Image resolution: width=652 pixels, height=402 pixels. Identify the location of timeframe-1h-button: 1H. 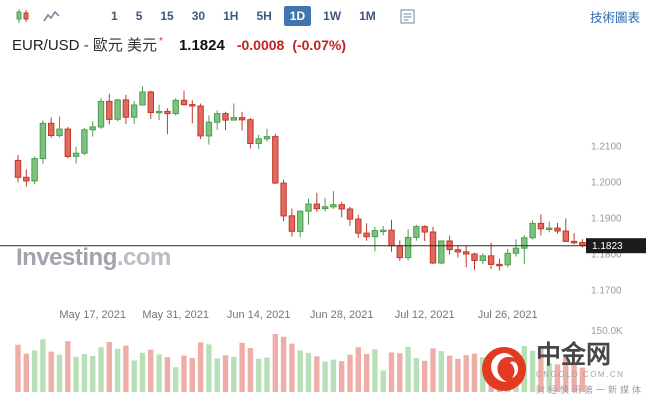
(230, 16).